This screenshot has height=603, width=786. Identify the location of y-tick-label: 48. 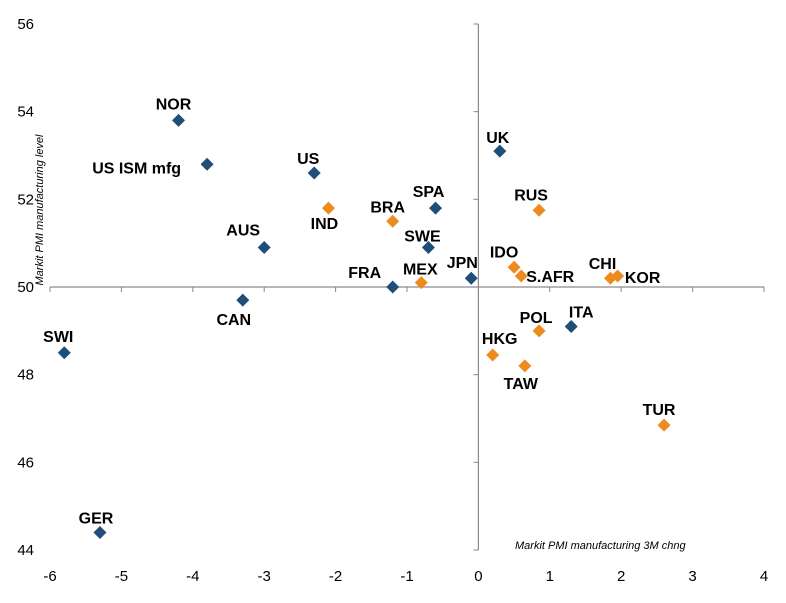
(25, 375).